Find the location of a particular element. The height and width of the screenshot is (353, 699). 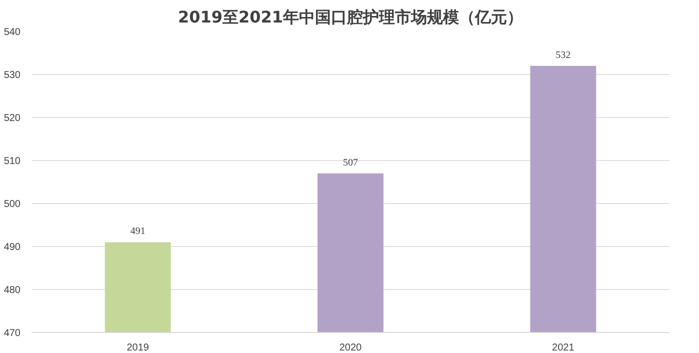

y-tick-label: 480 is located at coordinates (12, 290).